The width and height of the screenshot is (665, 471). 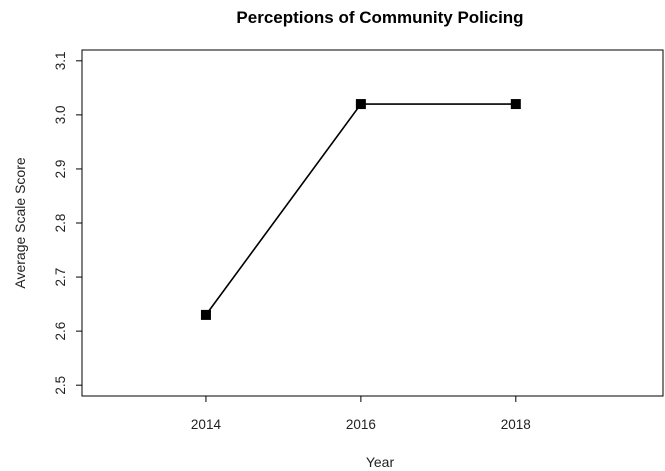 What do you see at coordinates (20, 222) in the screenshot?
I see `y-axis-label: Average Scale Score` at bounding box center [20, 222].